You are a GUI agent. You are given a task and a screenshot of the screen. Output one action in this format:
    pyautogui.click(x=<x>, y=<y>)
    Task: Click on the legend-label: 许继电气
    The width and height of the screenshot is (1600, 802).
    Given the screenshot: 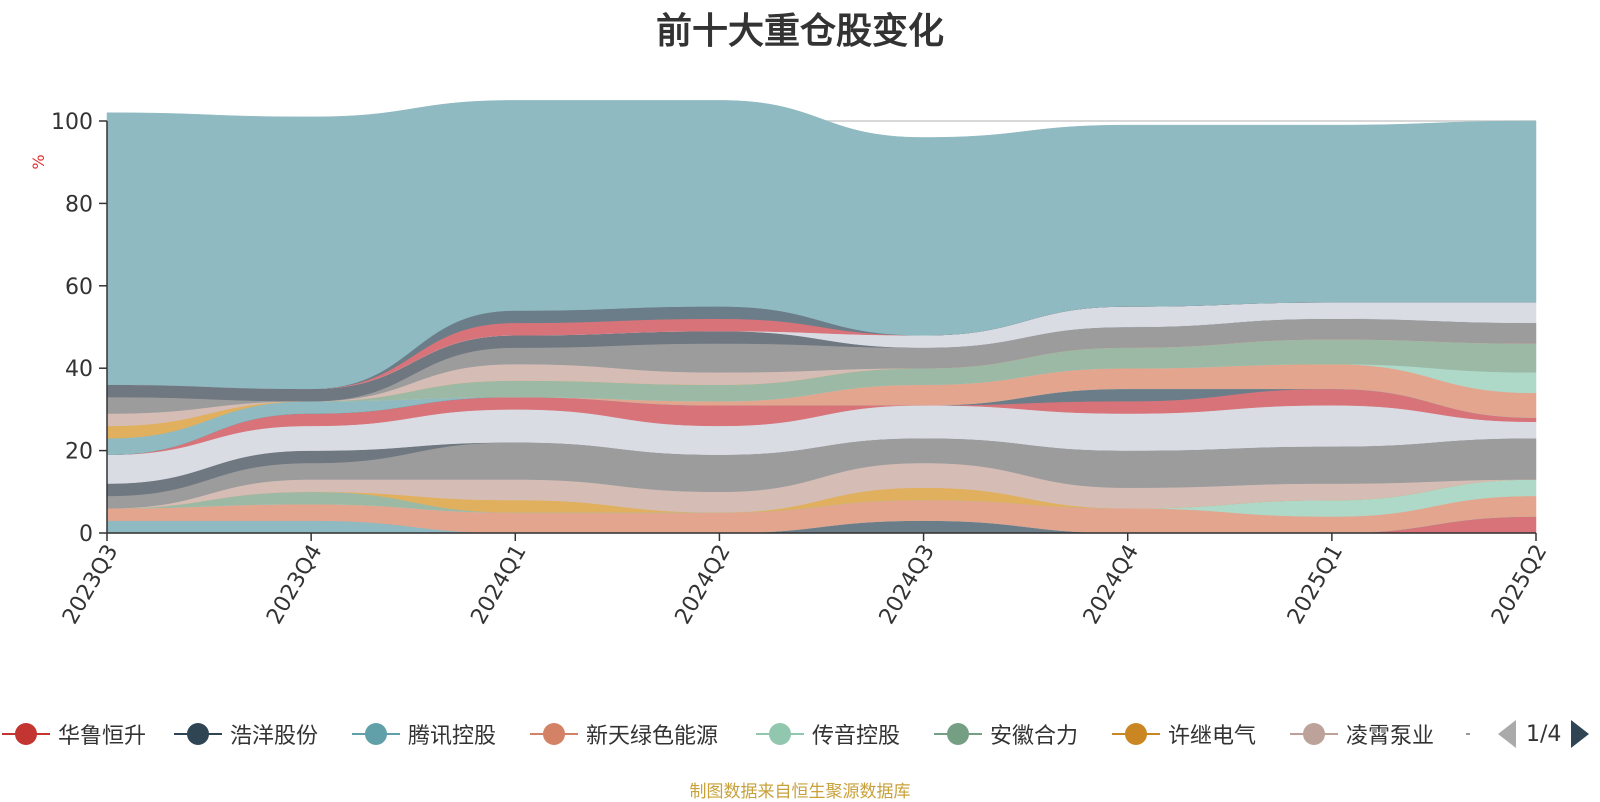 What is the action you would take?
    pyautogui.click(x=1212, y=736)
    